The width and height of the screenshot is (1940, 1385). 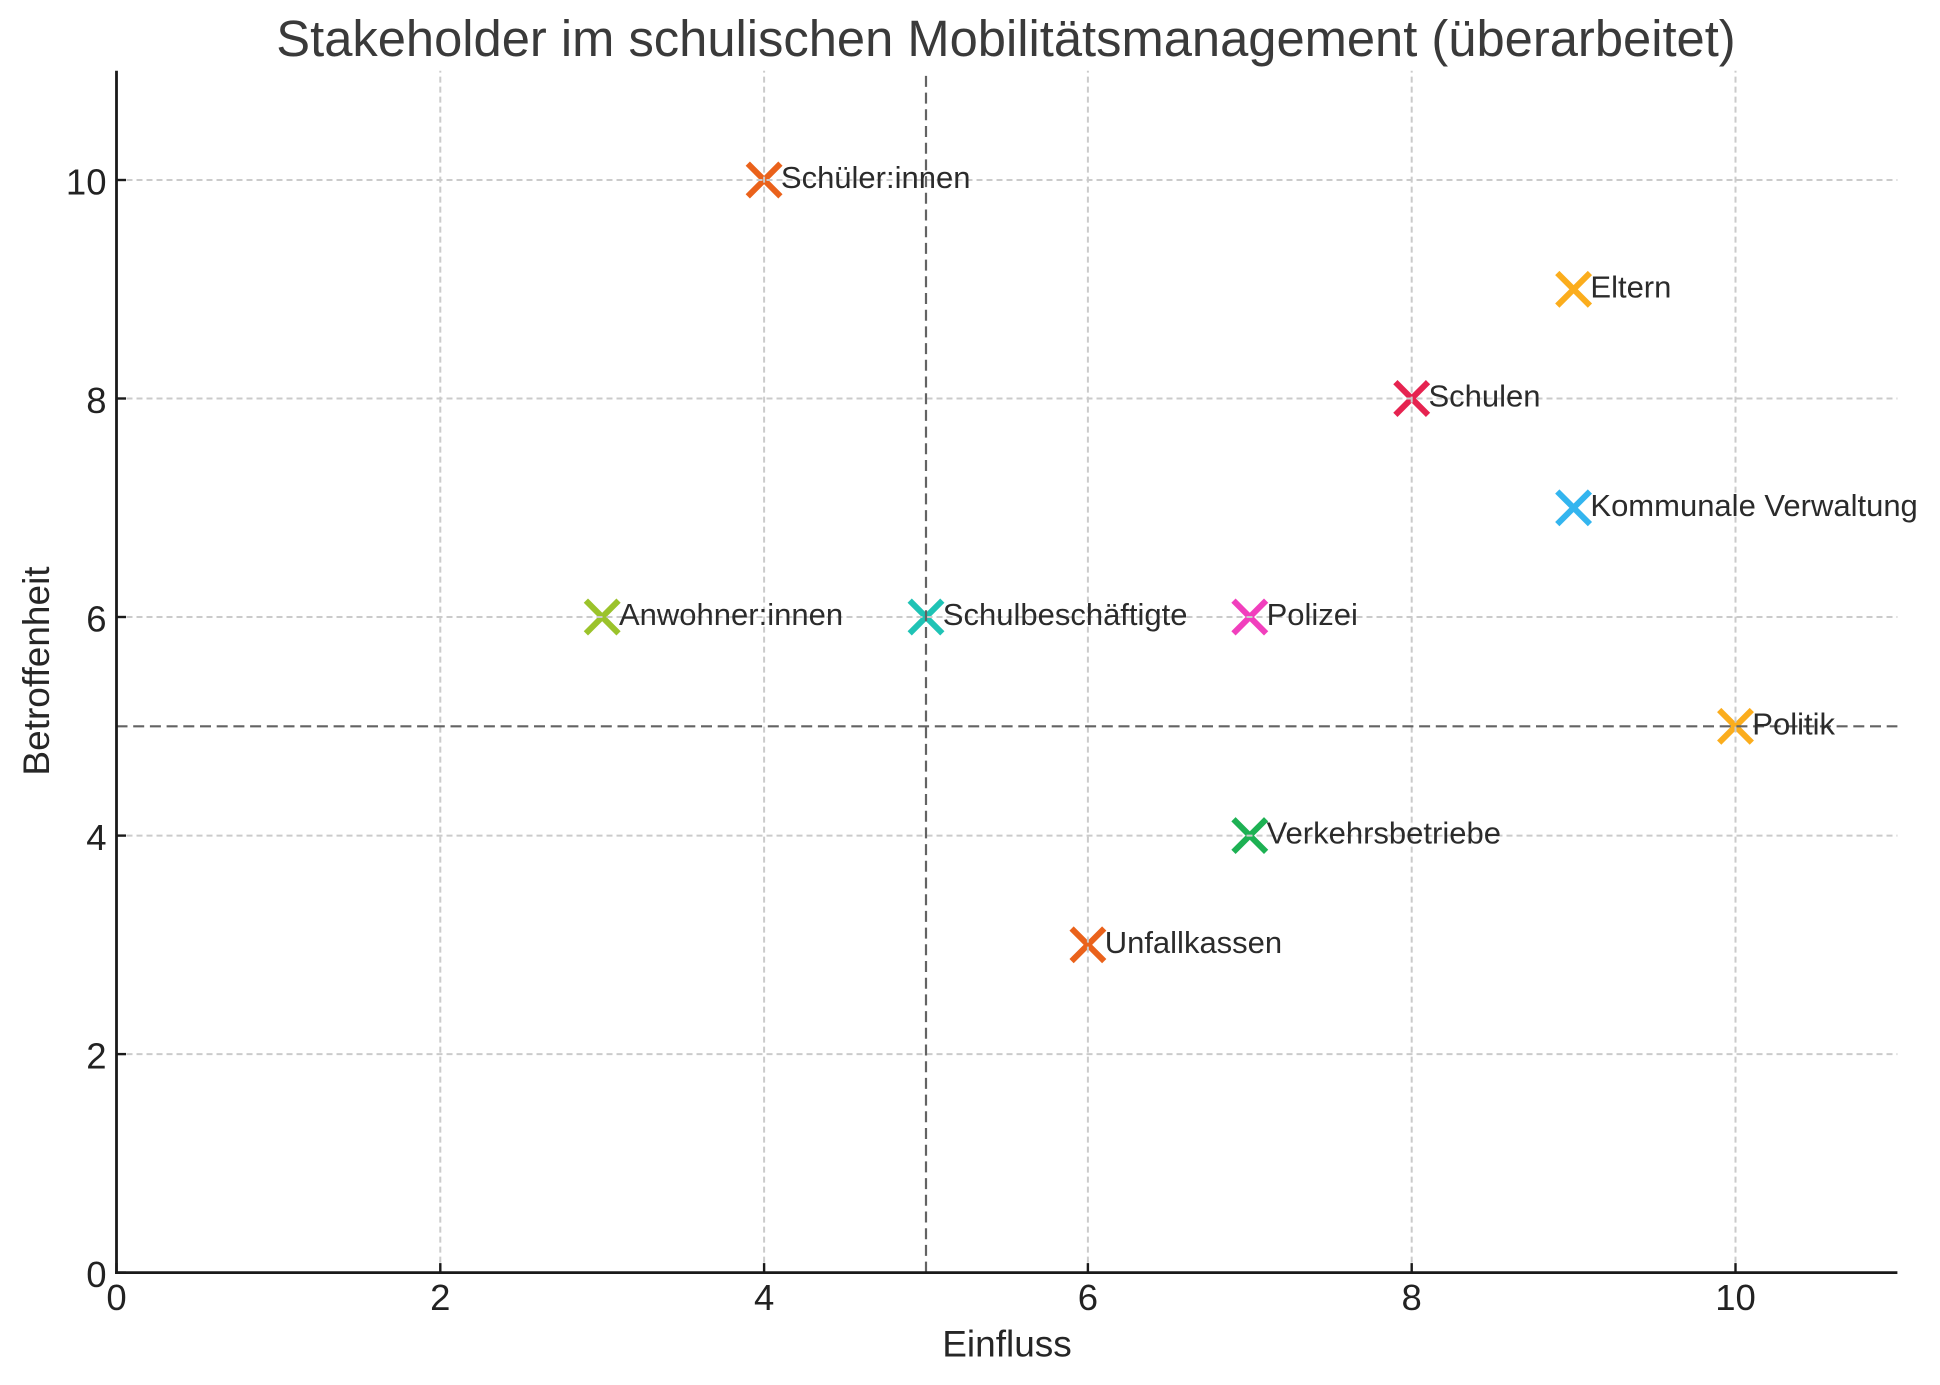 I want to click on svg-text: Unfallkassen, so click(x=1193, y=942).